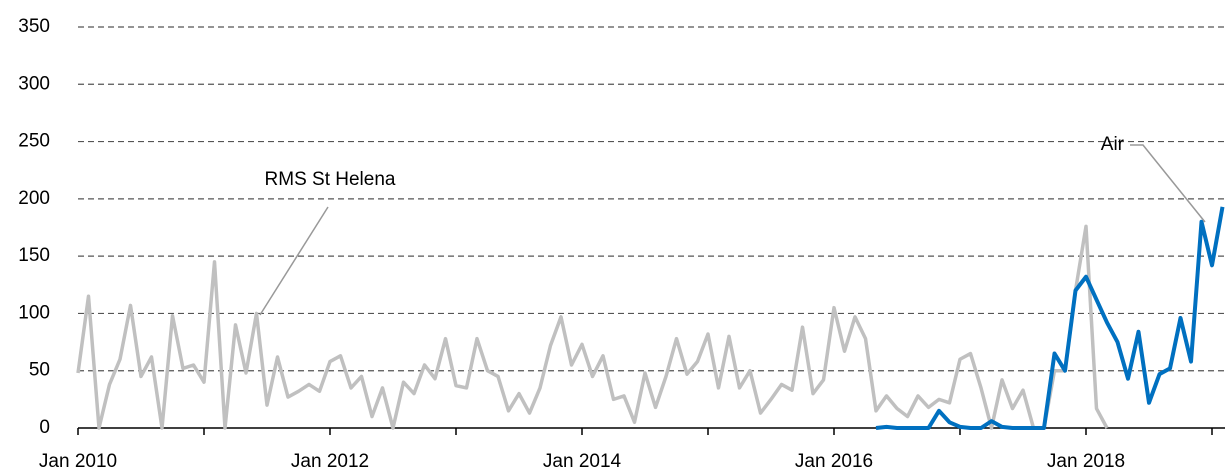 The width and height of the screenshot is (1225, 470). What do you see at coordinates (834, 460) in the screenshot?
I see `x-tick-label: Jan 2016` at bounding box center [834, 460].